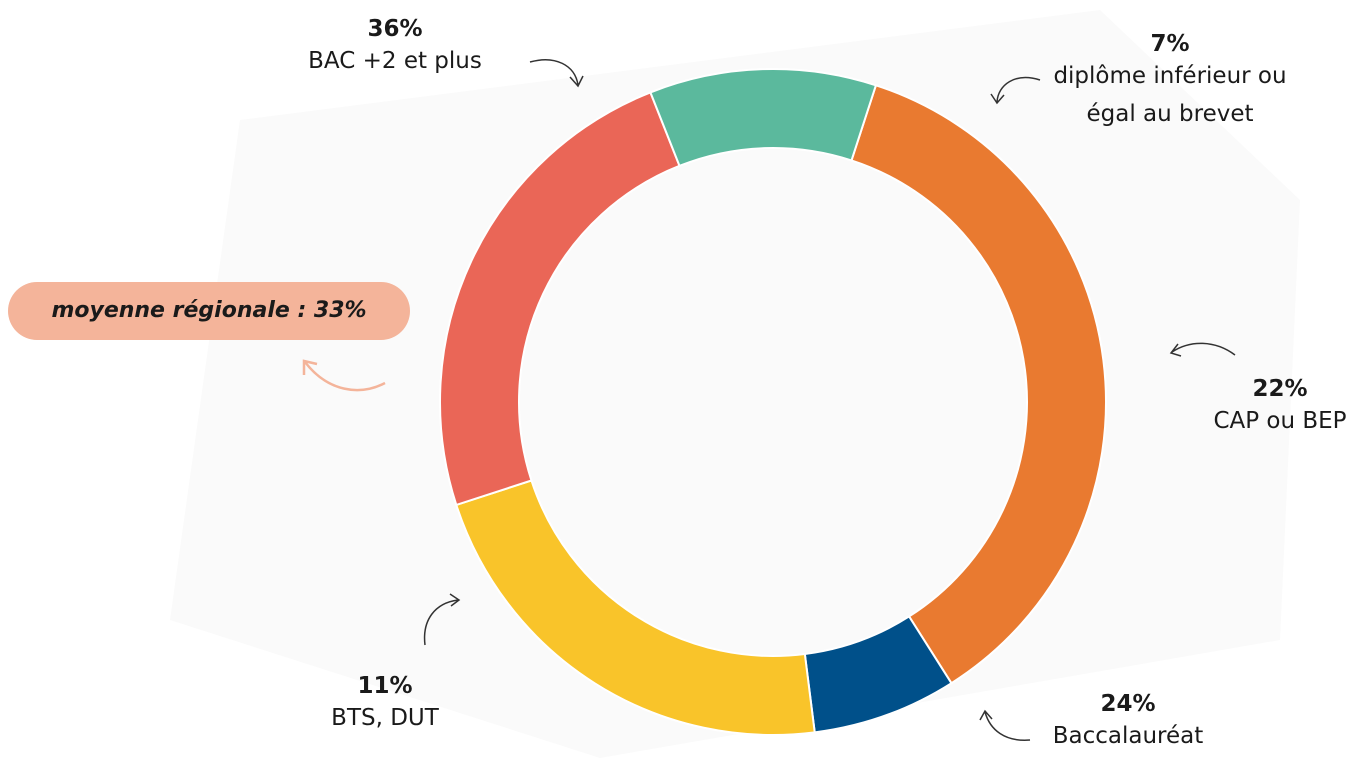  I want to click on value-label: 22%, so click(1280, 389).